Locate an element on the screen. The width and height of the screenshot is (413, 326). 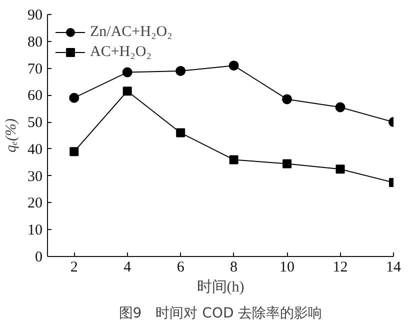
y-tick-label: 80 is located at coordinates (35, 42).